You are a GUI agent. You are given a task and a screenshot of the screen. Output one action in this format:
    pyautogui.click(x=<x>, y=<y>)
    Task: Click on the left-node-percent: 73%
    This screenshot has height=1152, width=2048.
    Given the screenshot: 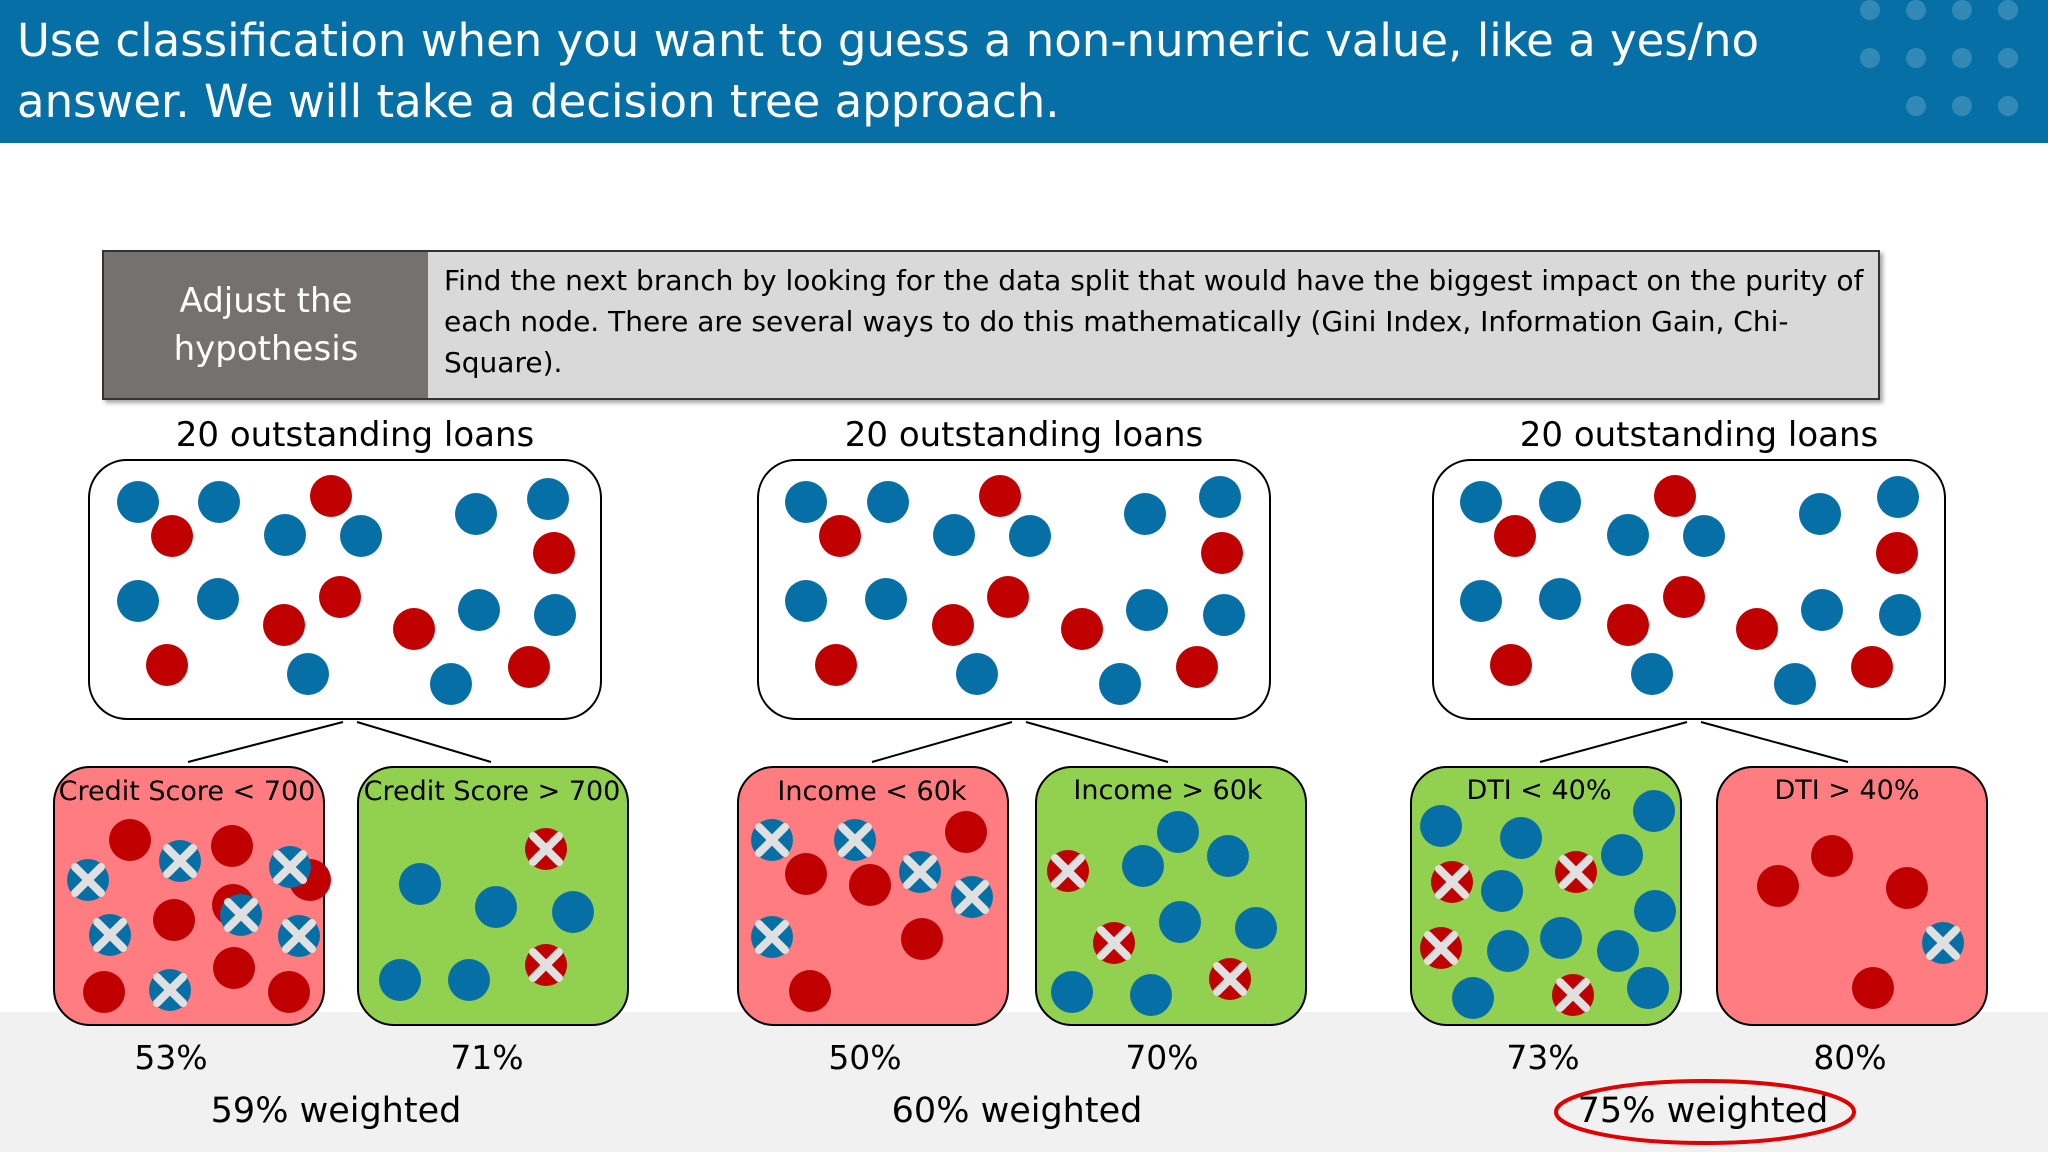 What is the action you would take?
    pyautogui.click(x=1542, y=1057)
    